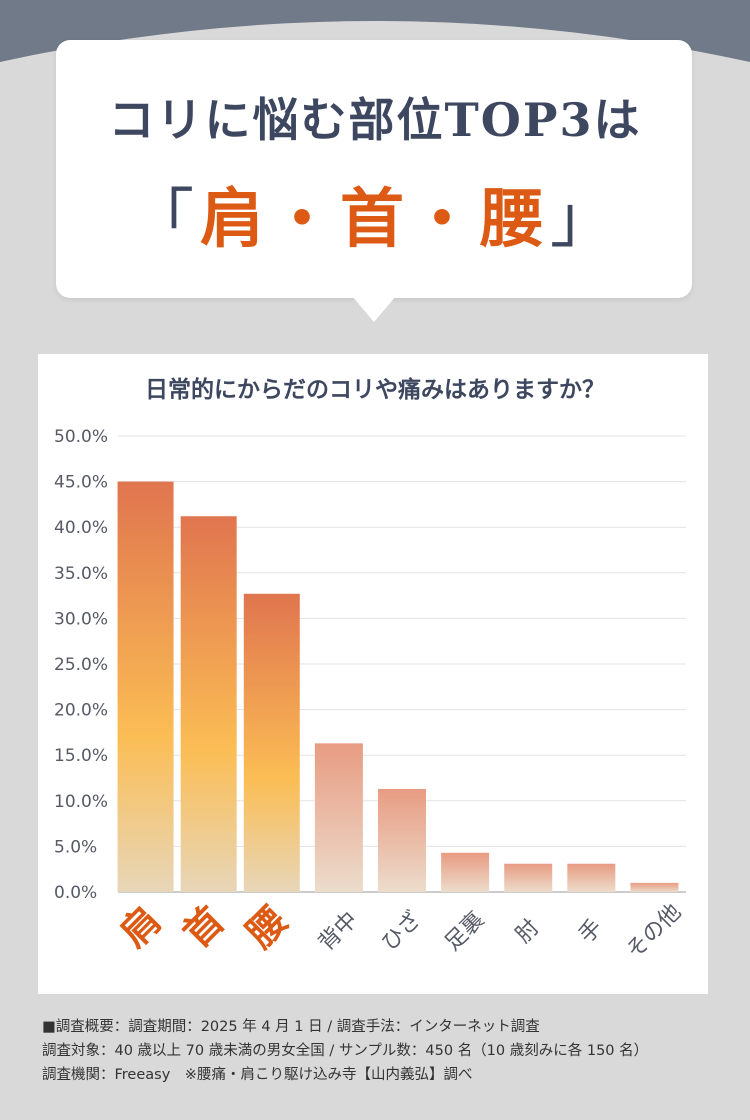 This screenshot has height=1120, width=750. Describe the element at coordinates (81, 619) in the screenshot. I see `y-tick-label: 30.0%` at that location.